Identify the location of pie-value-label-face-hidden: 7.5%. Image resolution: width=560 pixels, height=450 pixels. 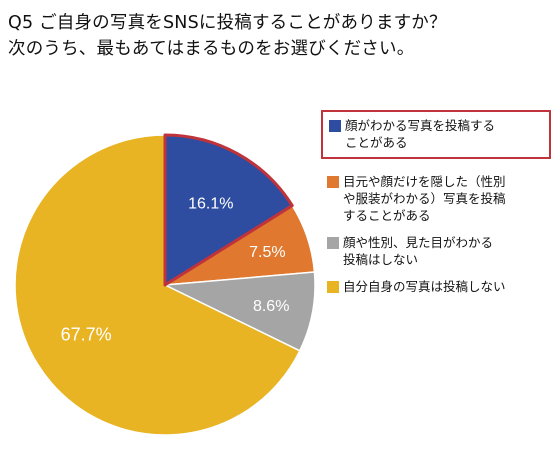
(267, 252).